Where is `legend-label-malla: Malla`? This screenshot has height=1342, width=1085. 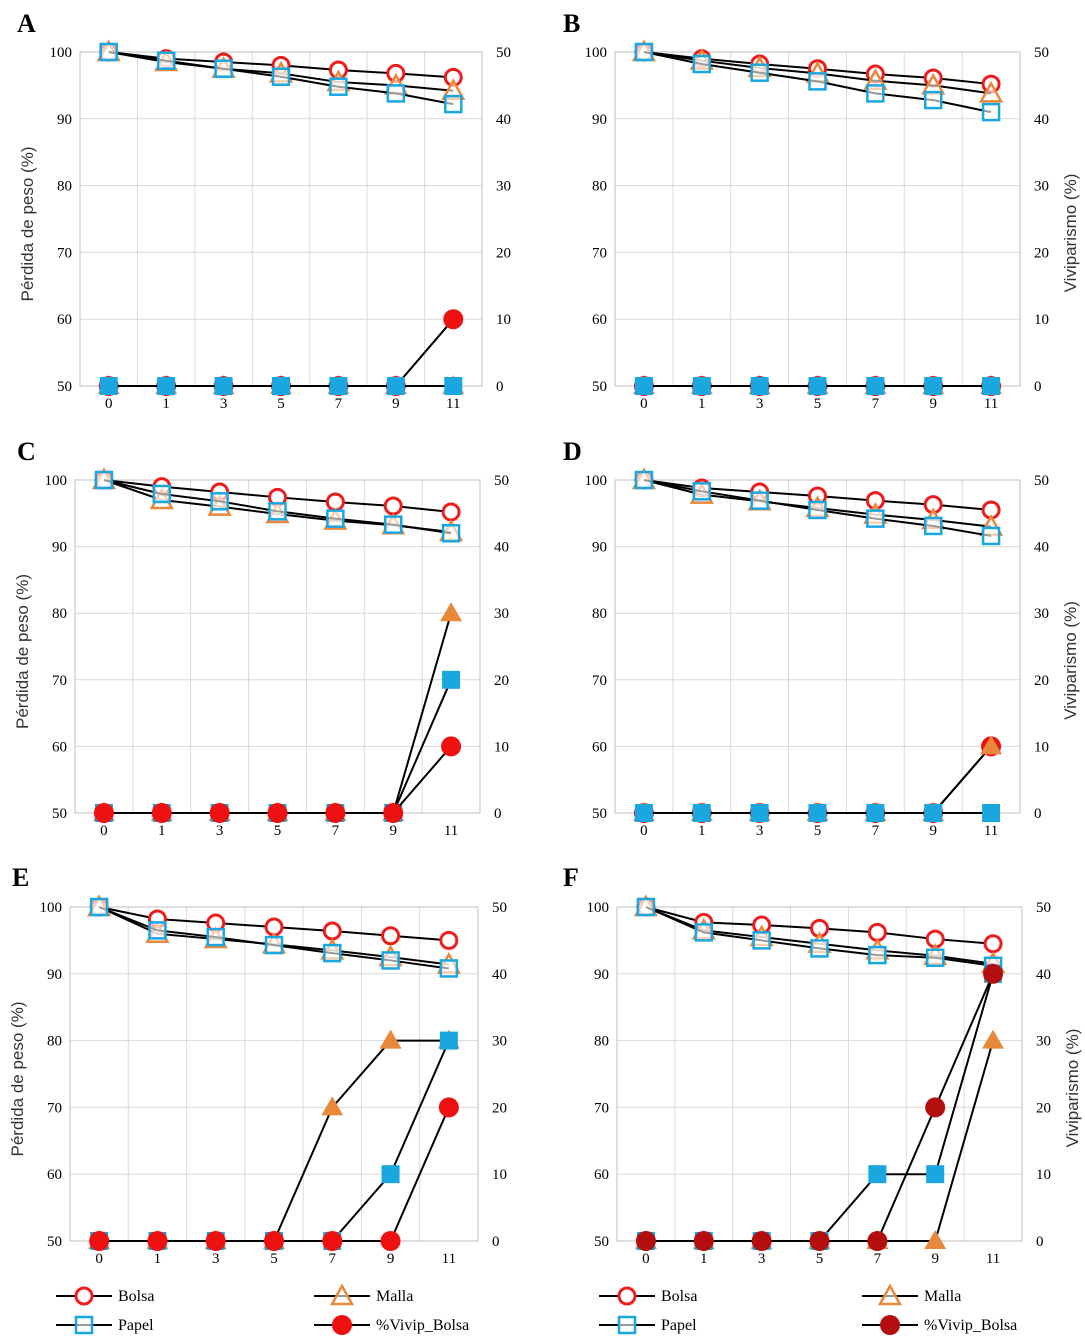 legend-label-malla: Malla is located at coordinates (942, 1296).